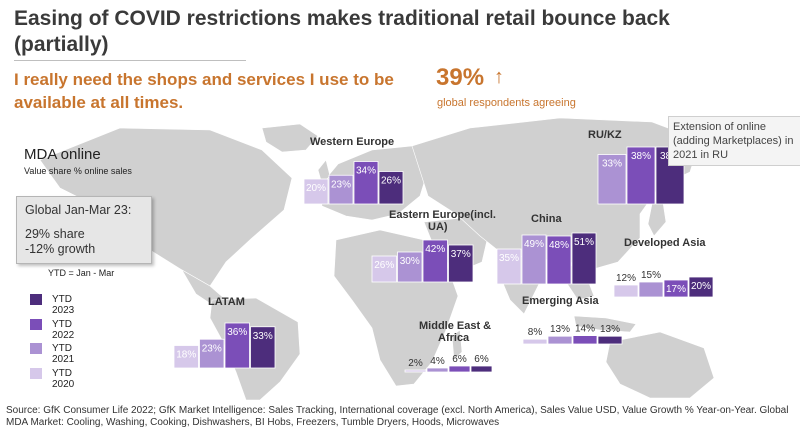  I want to click on region-bar-group: LATAM 18% 23% 36% 33%, so click(224, 332).